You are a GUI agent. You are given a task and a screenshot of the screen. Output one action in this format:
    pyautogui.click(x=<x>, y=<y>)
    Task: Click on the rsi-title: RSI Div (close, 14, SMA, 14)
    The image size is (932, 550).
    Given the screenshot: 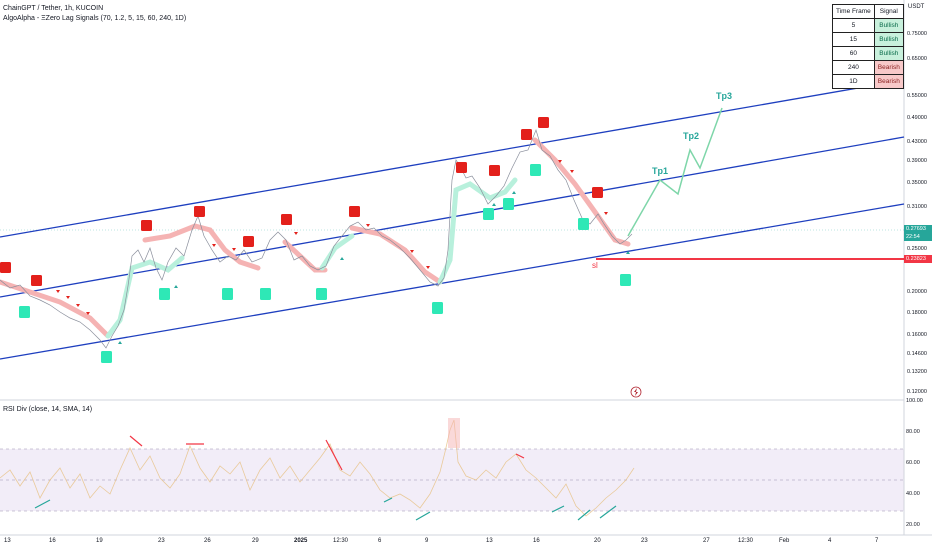 What is the action you would take?
    pyautogui.click(x=48, y=409)
    